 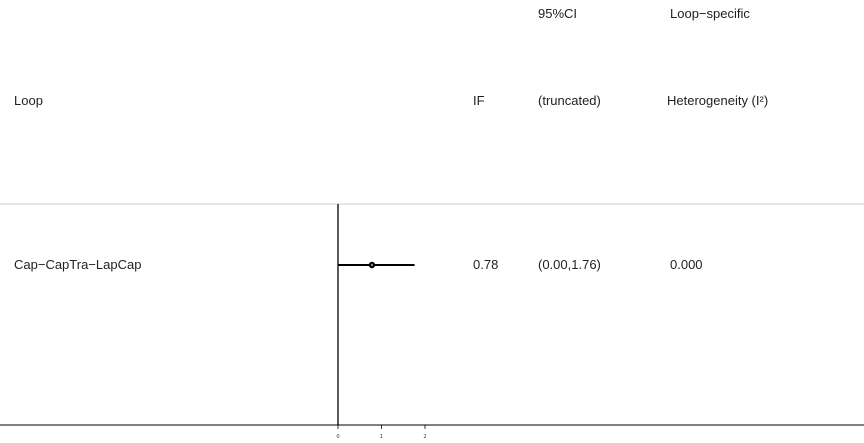 I want to click on header-ci-line2: (truncated), so click(x=569, y=100).